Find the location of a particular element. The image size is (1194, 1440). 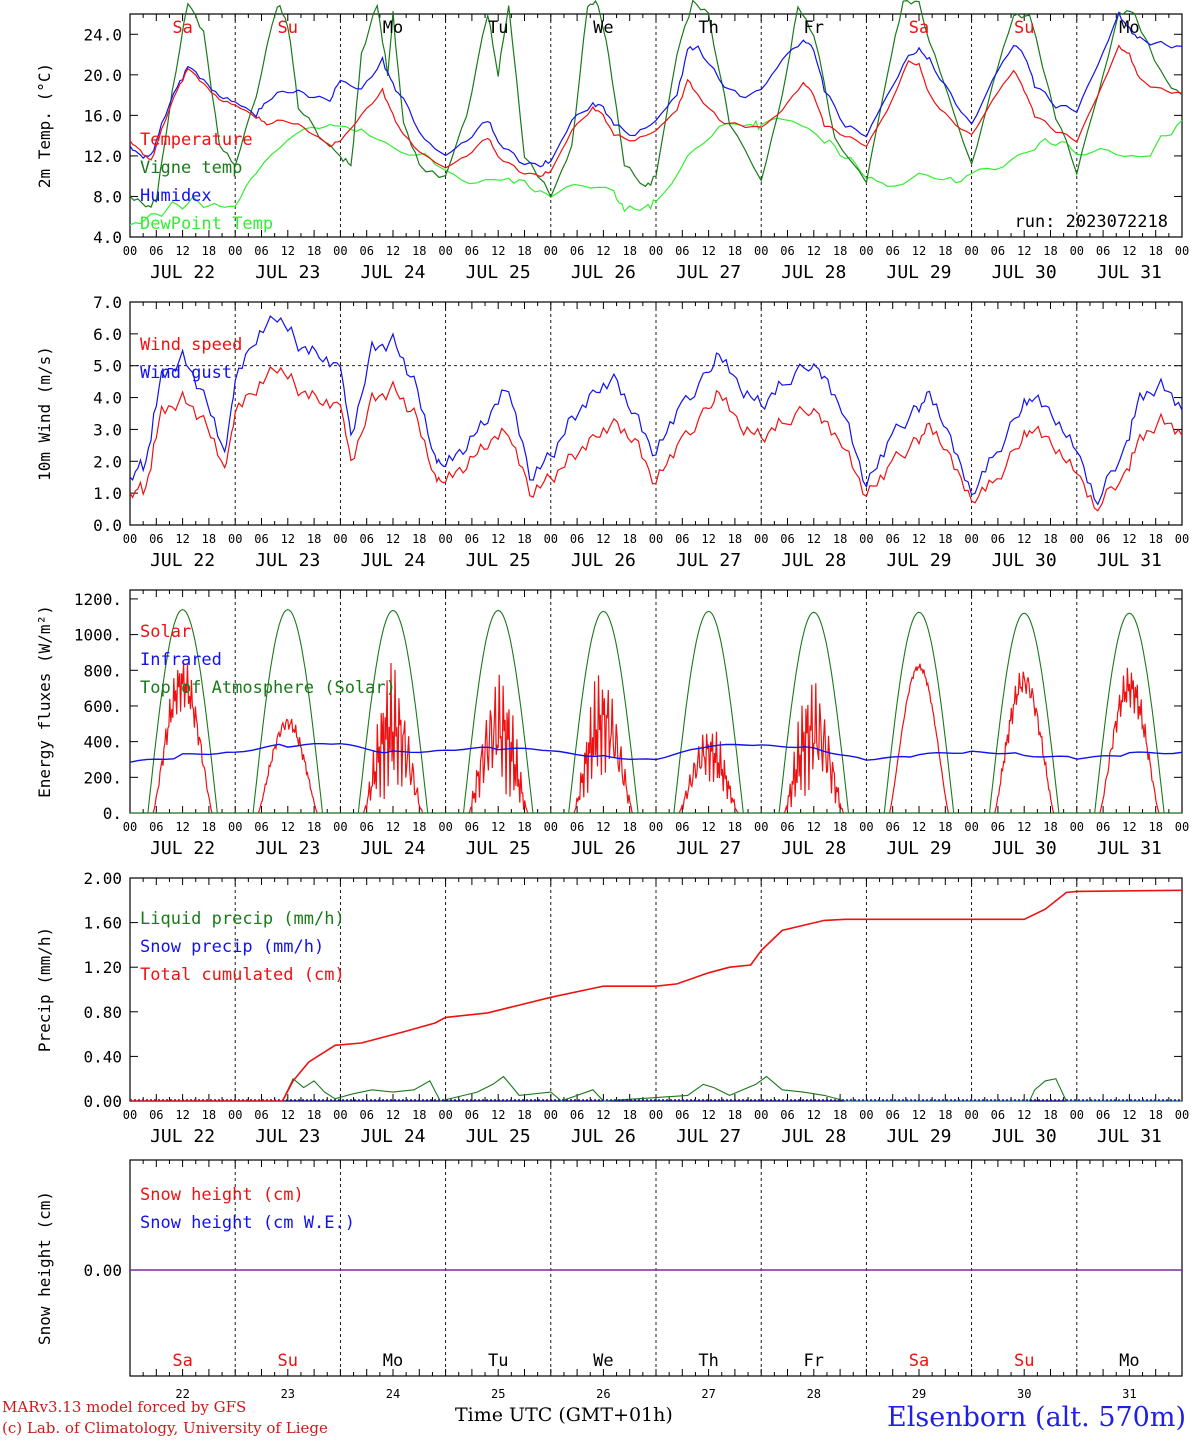

series-line-wind-gust is located at coordinates (656, 410).